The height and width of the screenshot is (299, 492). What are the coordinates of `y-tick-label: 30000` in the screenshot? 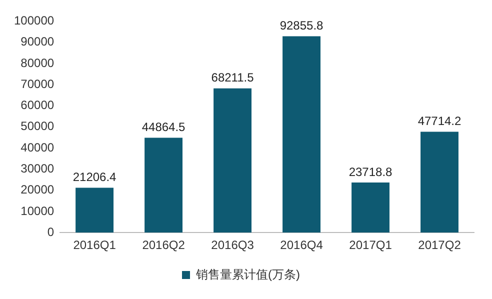 It's located at (37, 168).